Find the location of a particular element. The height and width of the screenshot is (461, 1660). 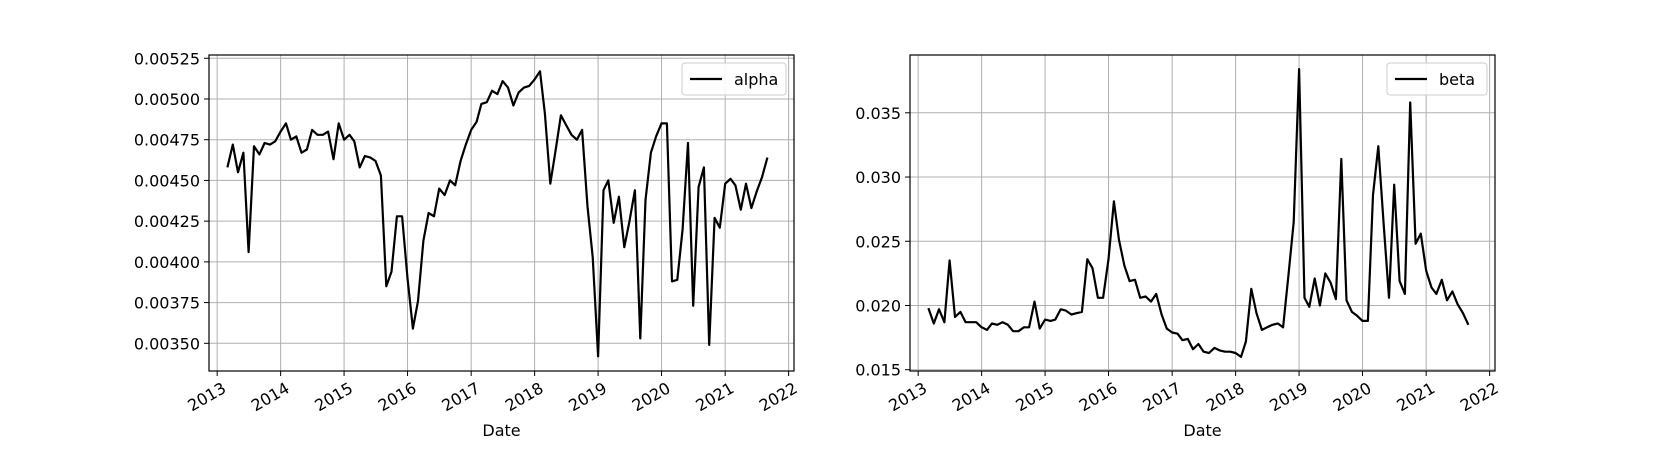

y-tick-label: 0.015 is located at coordinates (878, 370).